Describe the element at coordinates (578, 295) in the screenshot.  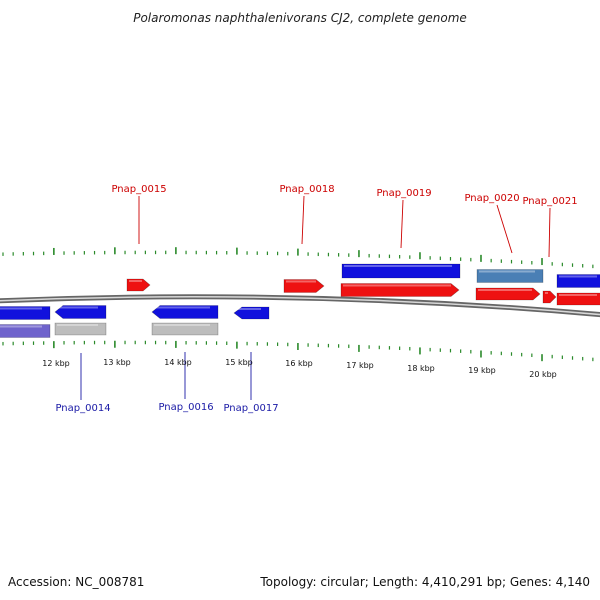
I see `gene-forward-edge-highlight` at that location.